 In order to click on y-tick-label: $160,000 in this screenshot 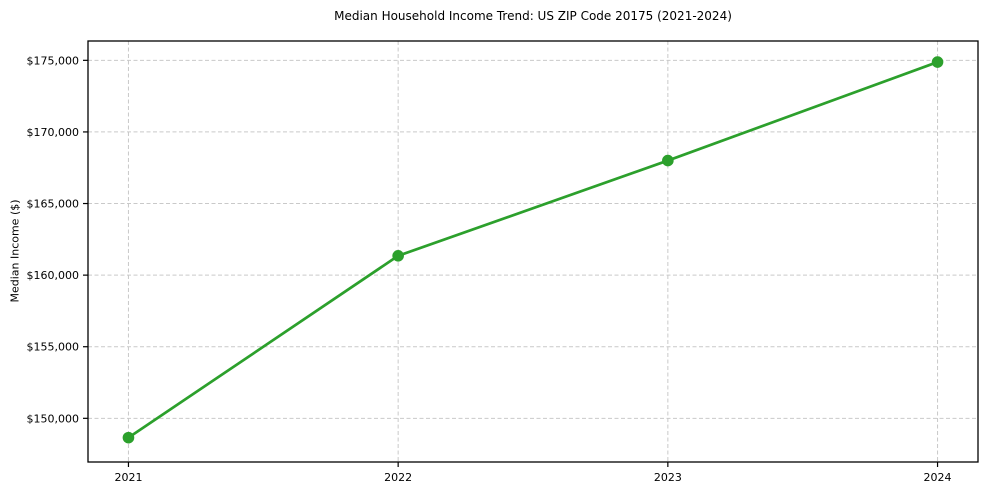, I will do `click(53, 275)`.